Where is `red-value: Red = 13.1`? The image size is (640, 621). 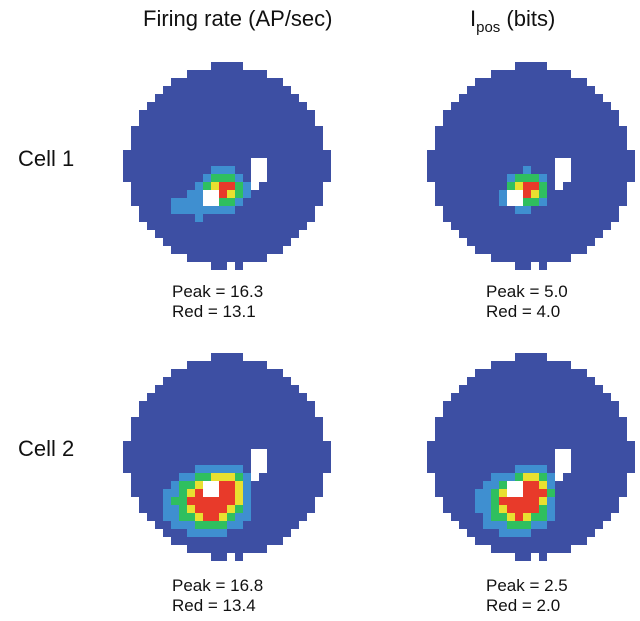 red-value: Red = 13.1 is located at coordinates (214, 311).